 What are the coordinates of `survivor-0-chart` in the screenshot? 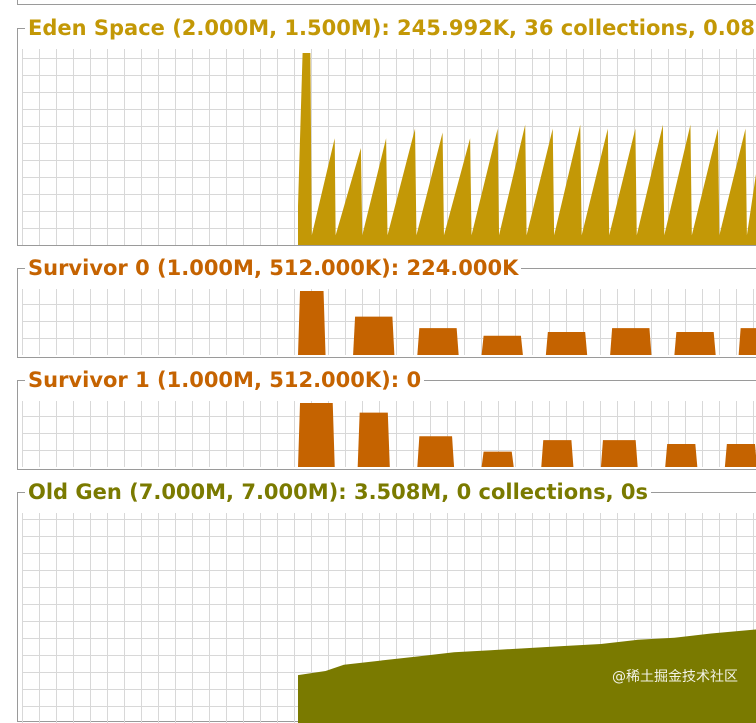 It's located at (389, 323).